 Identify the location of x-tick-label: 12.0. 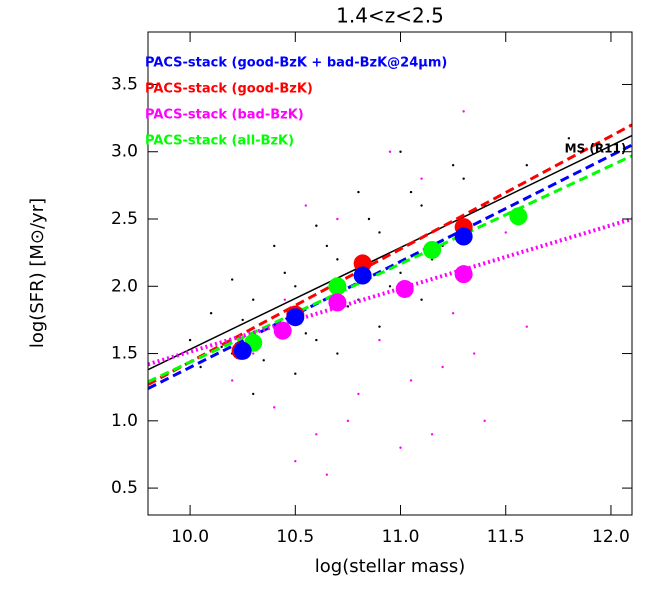
(611, 537).